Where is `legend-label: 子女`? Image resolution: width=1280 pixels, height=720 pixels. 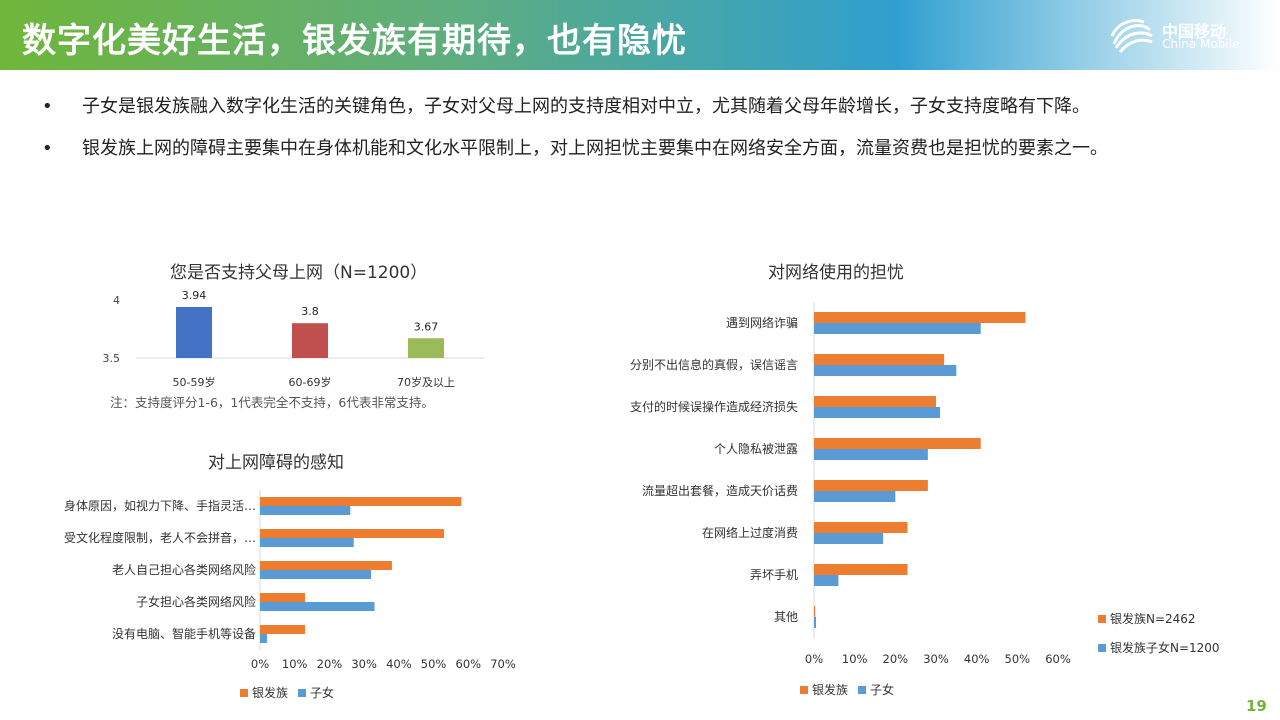 legend-label: 子女 is located at coordinates (322, 693).